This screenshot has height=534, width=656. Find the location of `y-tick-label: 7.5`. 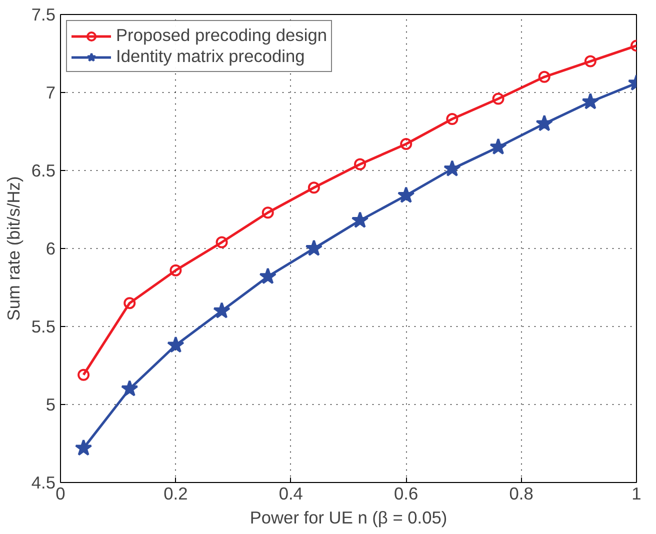

y-tick-label: 7.5 is located at coordinates (43, 14).